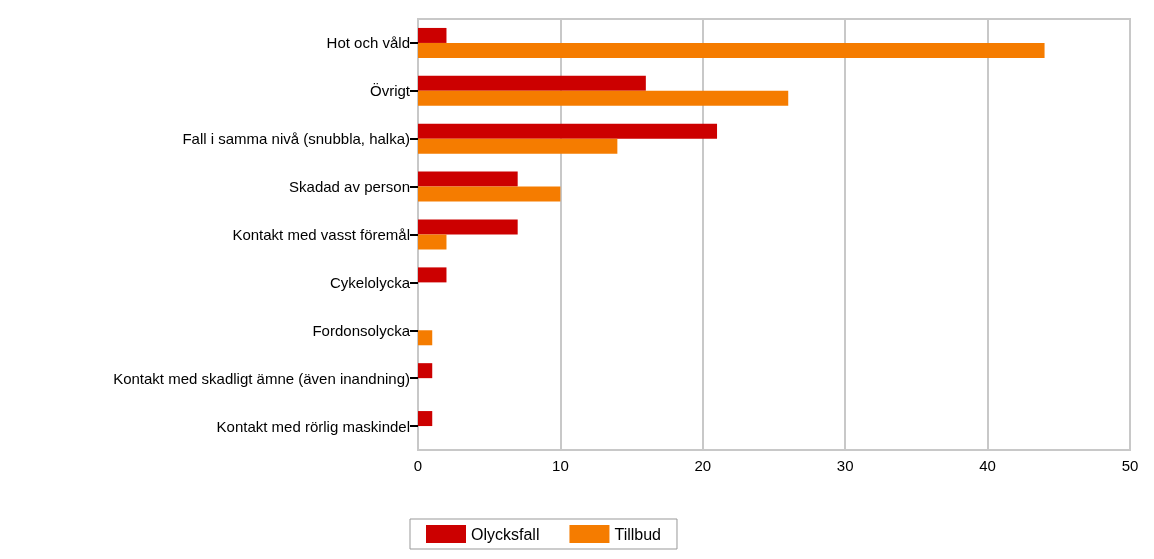  Describe the element at coordinates (560, 465) in the screenshot. I see `x-tick-label: 10` at that location.